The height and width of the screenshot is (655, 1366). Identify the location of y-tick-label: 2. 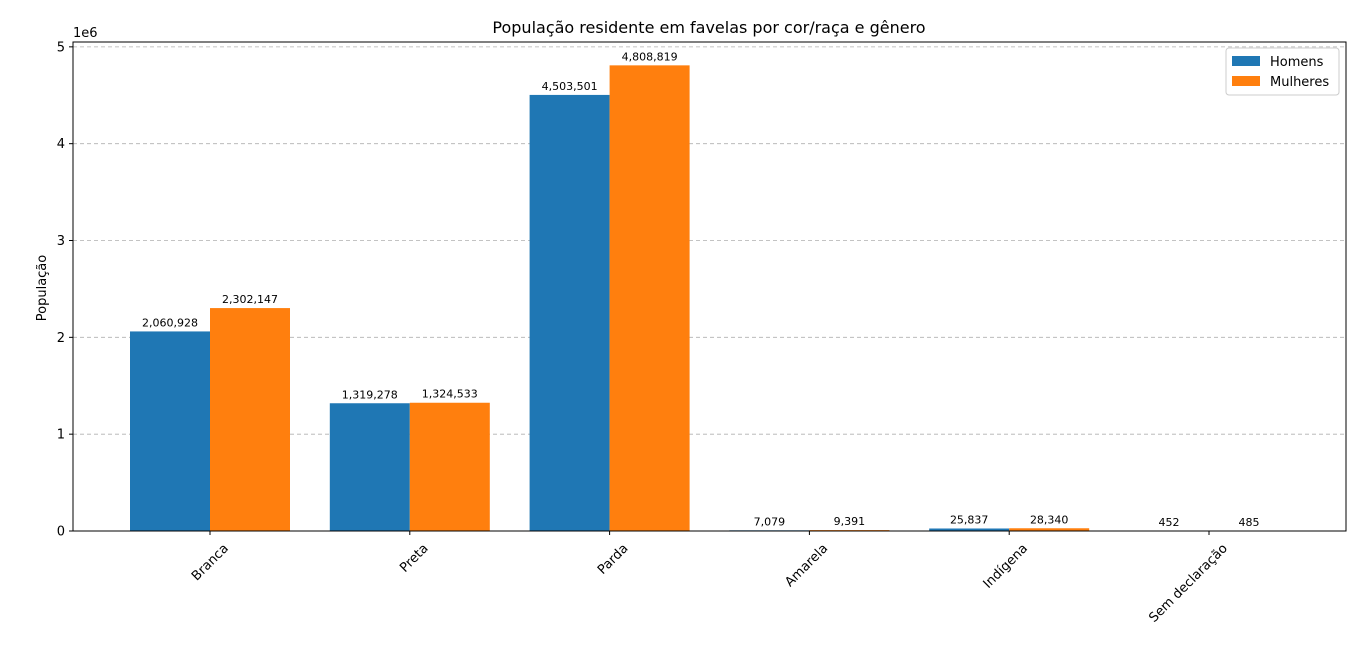
(61, 338).